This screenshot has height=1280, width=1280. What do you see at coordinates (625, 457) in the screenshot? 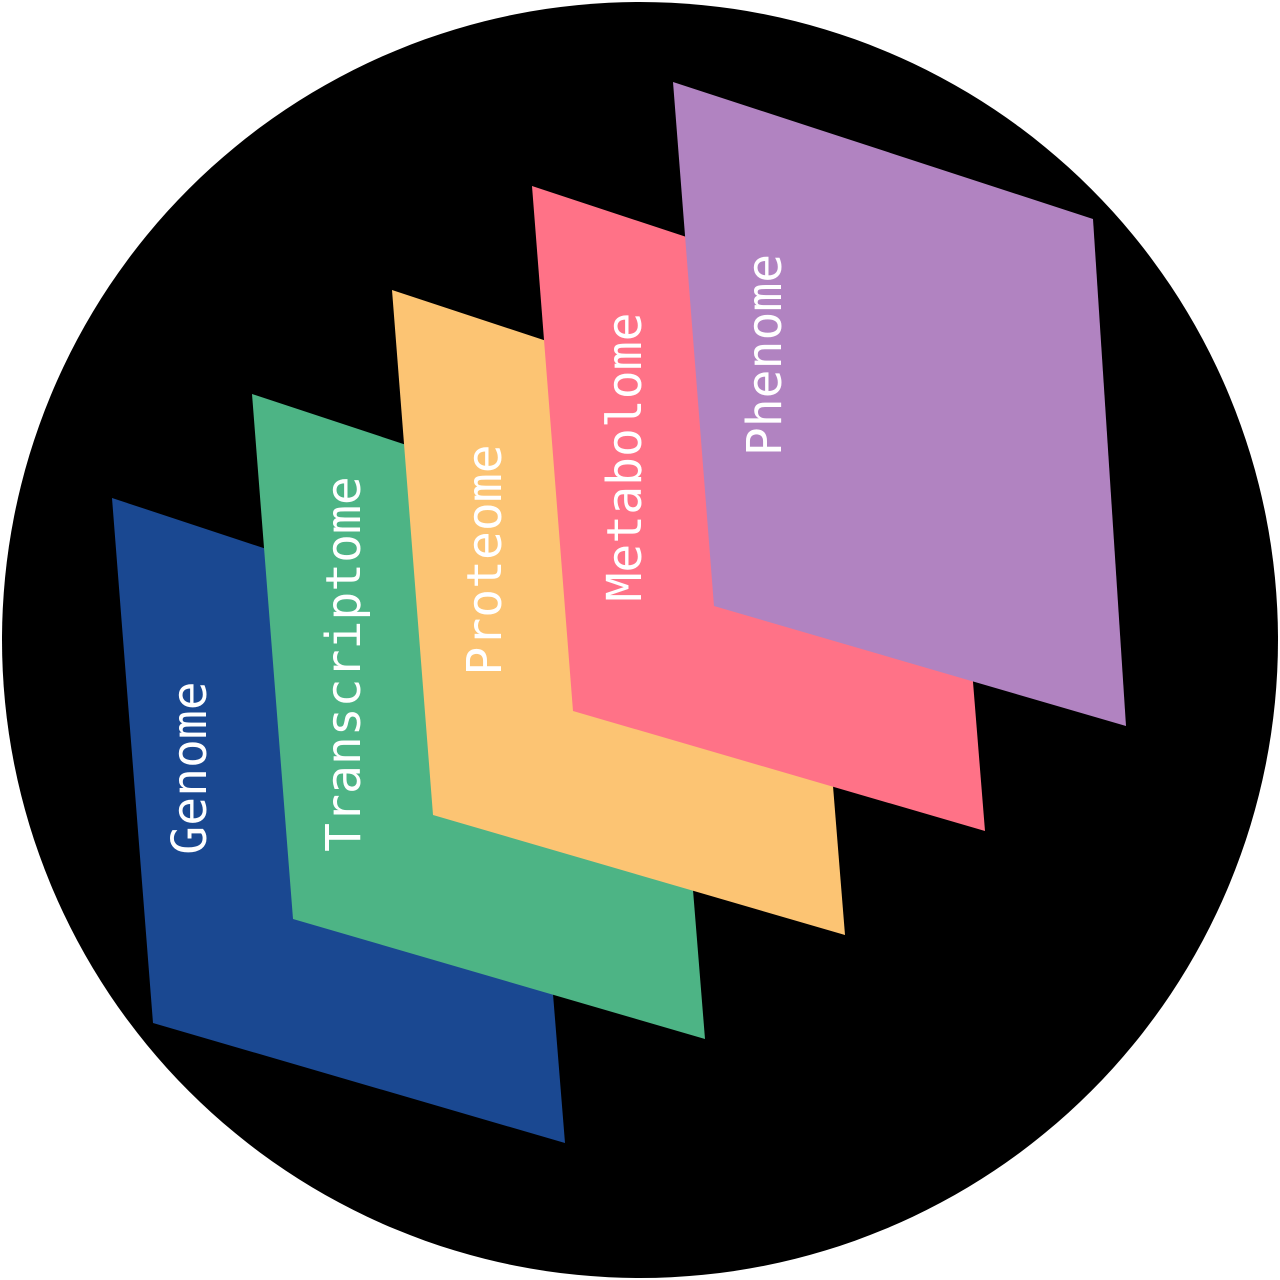
I see `layer-label-metabolome: Metabolome` at bounding box center [625, 457].